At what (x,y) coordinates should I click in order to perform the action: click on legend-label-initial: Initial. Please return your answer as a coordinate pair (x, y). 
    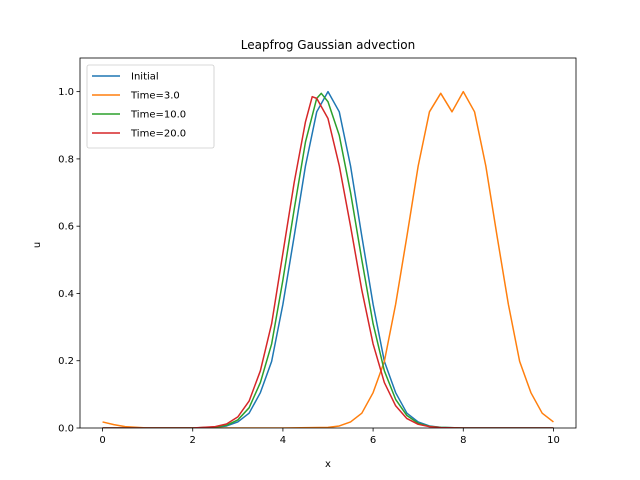
    Looking at the image, I should click on (145, 77).